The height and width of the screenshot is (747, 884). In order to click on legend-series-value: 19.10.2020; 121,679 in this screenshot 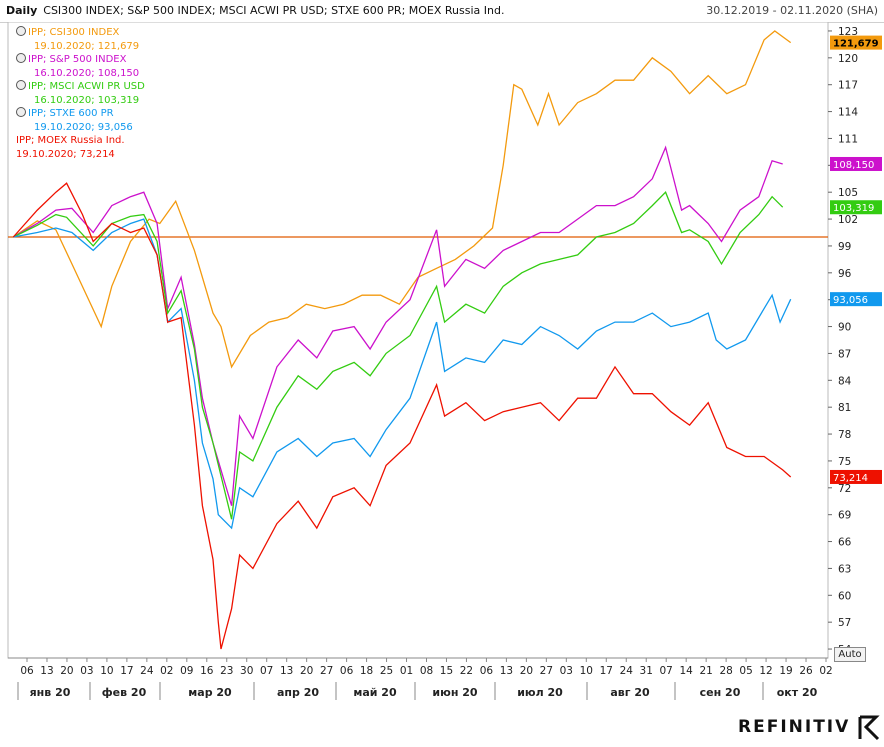, I will do `click(87, 46)`.